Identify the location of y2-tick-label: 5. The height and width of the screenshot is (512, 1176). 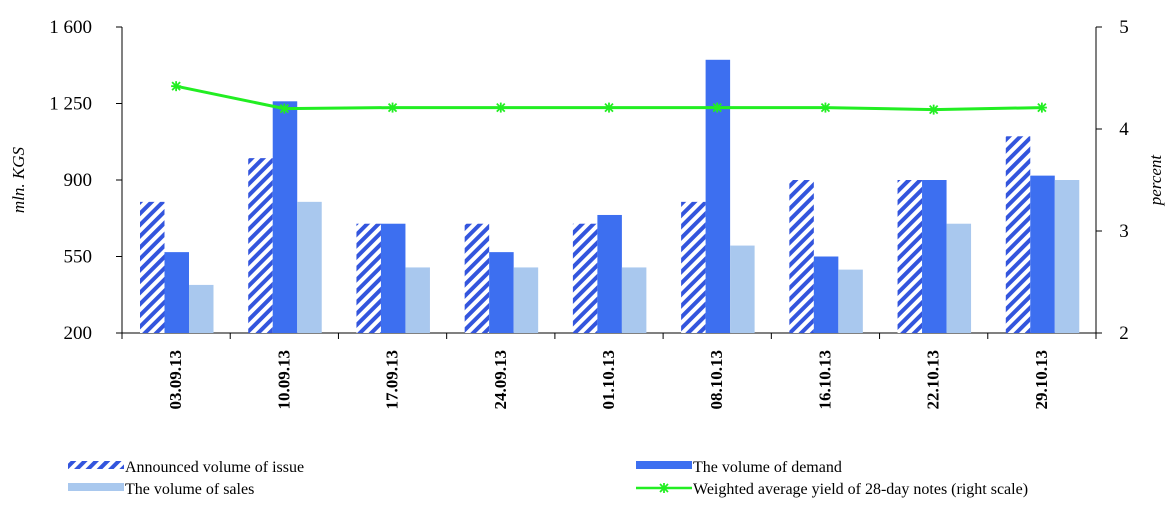
(1124, 27).